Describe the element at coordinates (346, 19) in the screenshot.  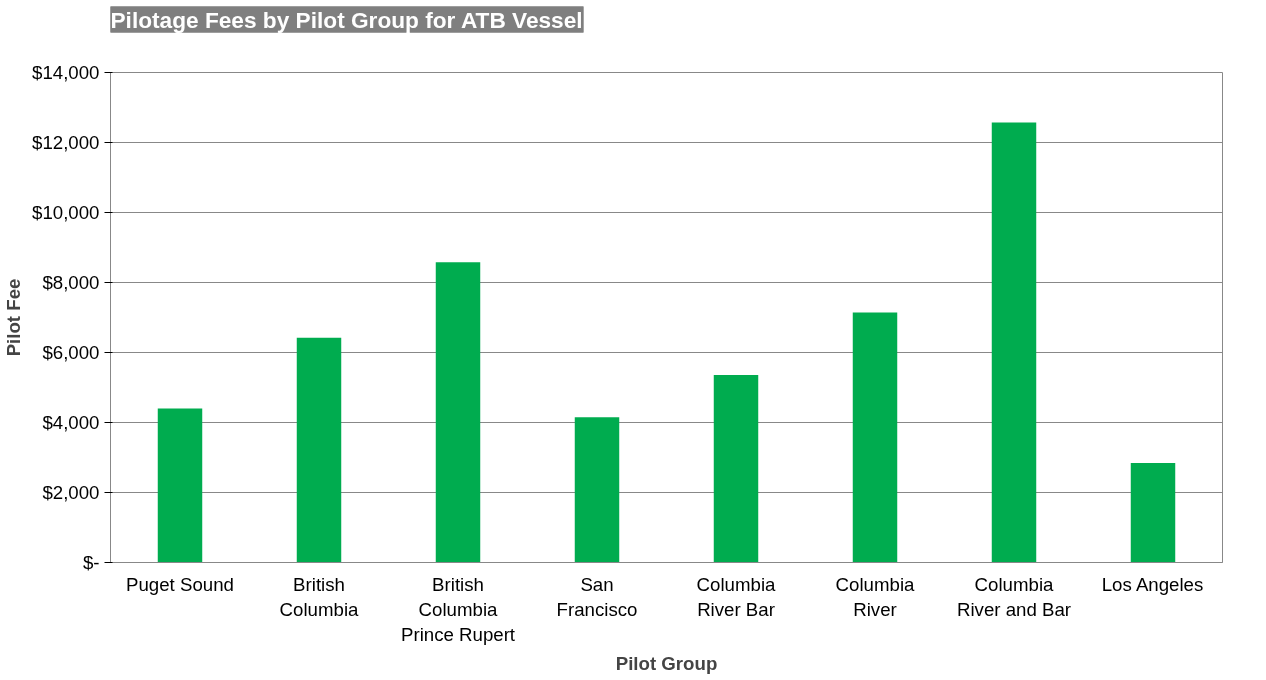
I see `chart-title: Pilotage Fees by Pilot Group for ATB Vessel` at that location.